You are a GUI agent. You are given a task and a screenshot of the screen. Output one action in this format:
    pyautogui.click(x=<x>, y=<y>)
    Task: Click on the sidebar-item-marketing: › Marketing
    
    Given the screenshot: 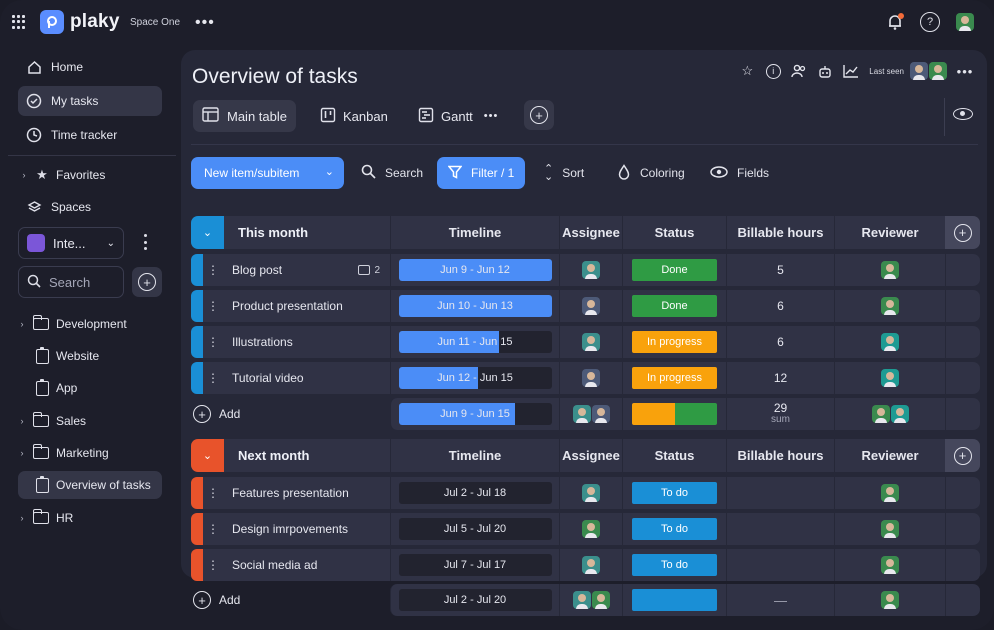 What is the action you would take?
    pyautogui.click(x=90, y=453)
    